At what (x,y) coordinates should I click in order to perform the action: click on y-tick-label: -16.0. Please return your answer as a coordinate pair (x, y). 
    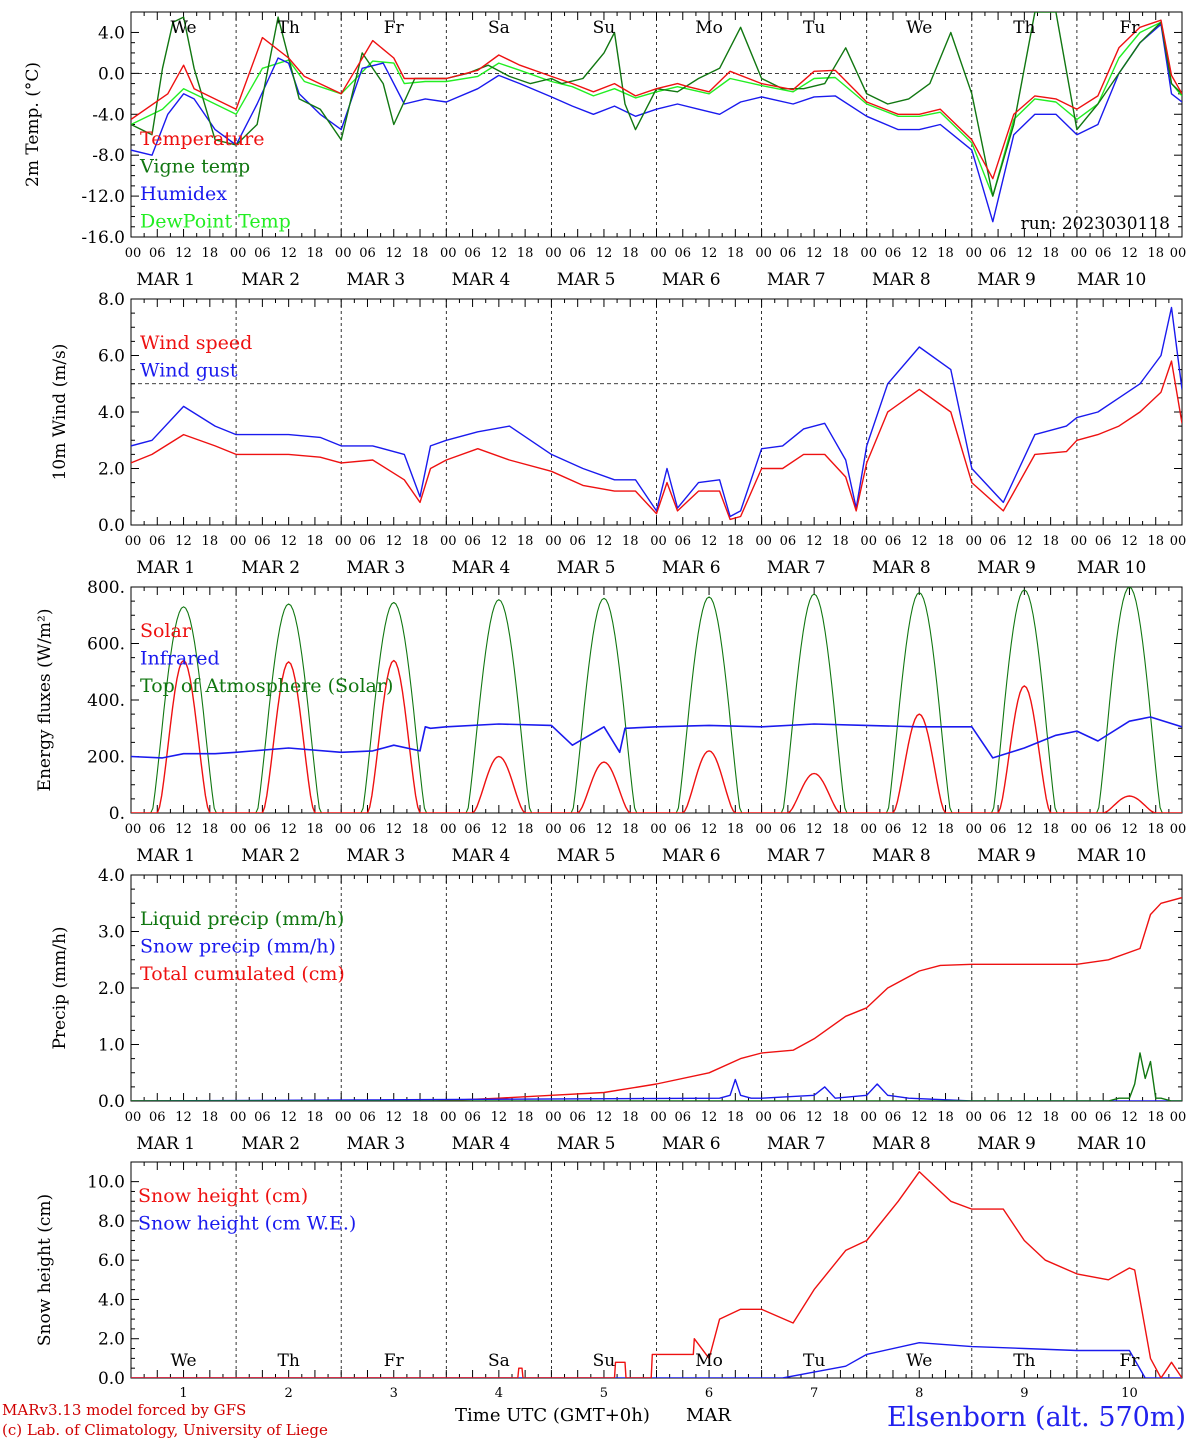
    Looking at the image, I should click on (103, 238).